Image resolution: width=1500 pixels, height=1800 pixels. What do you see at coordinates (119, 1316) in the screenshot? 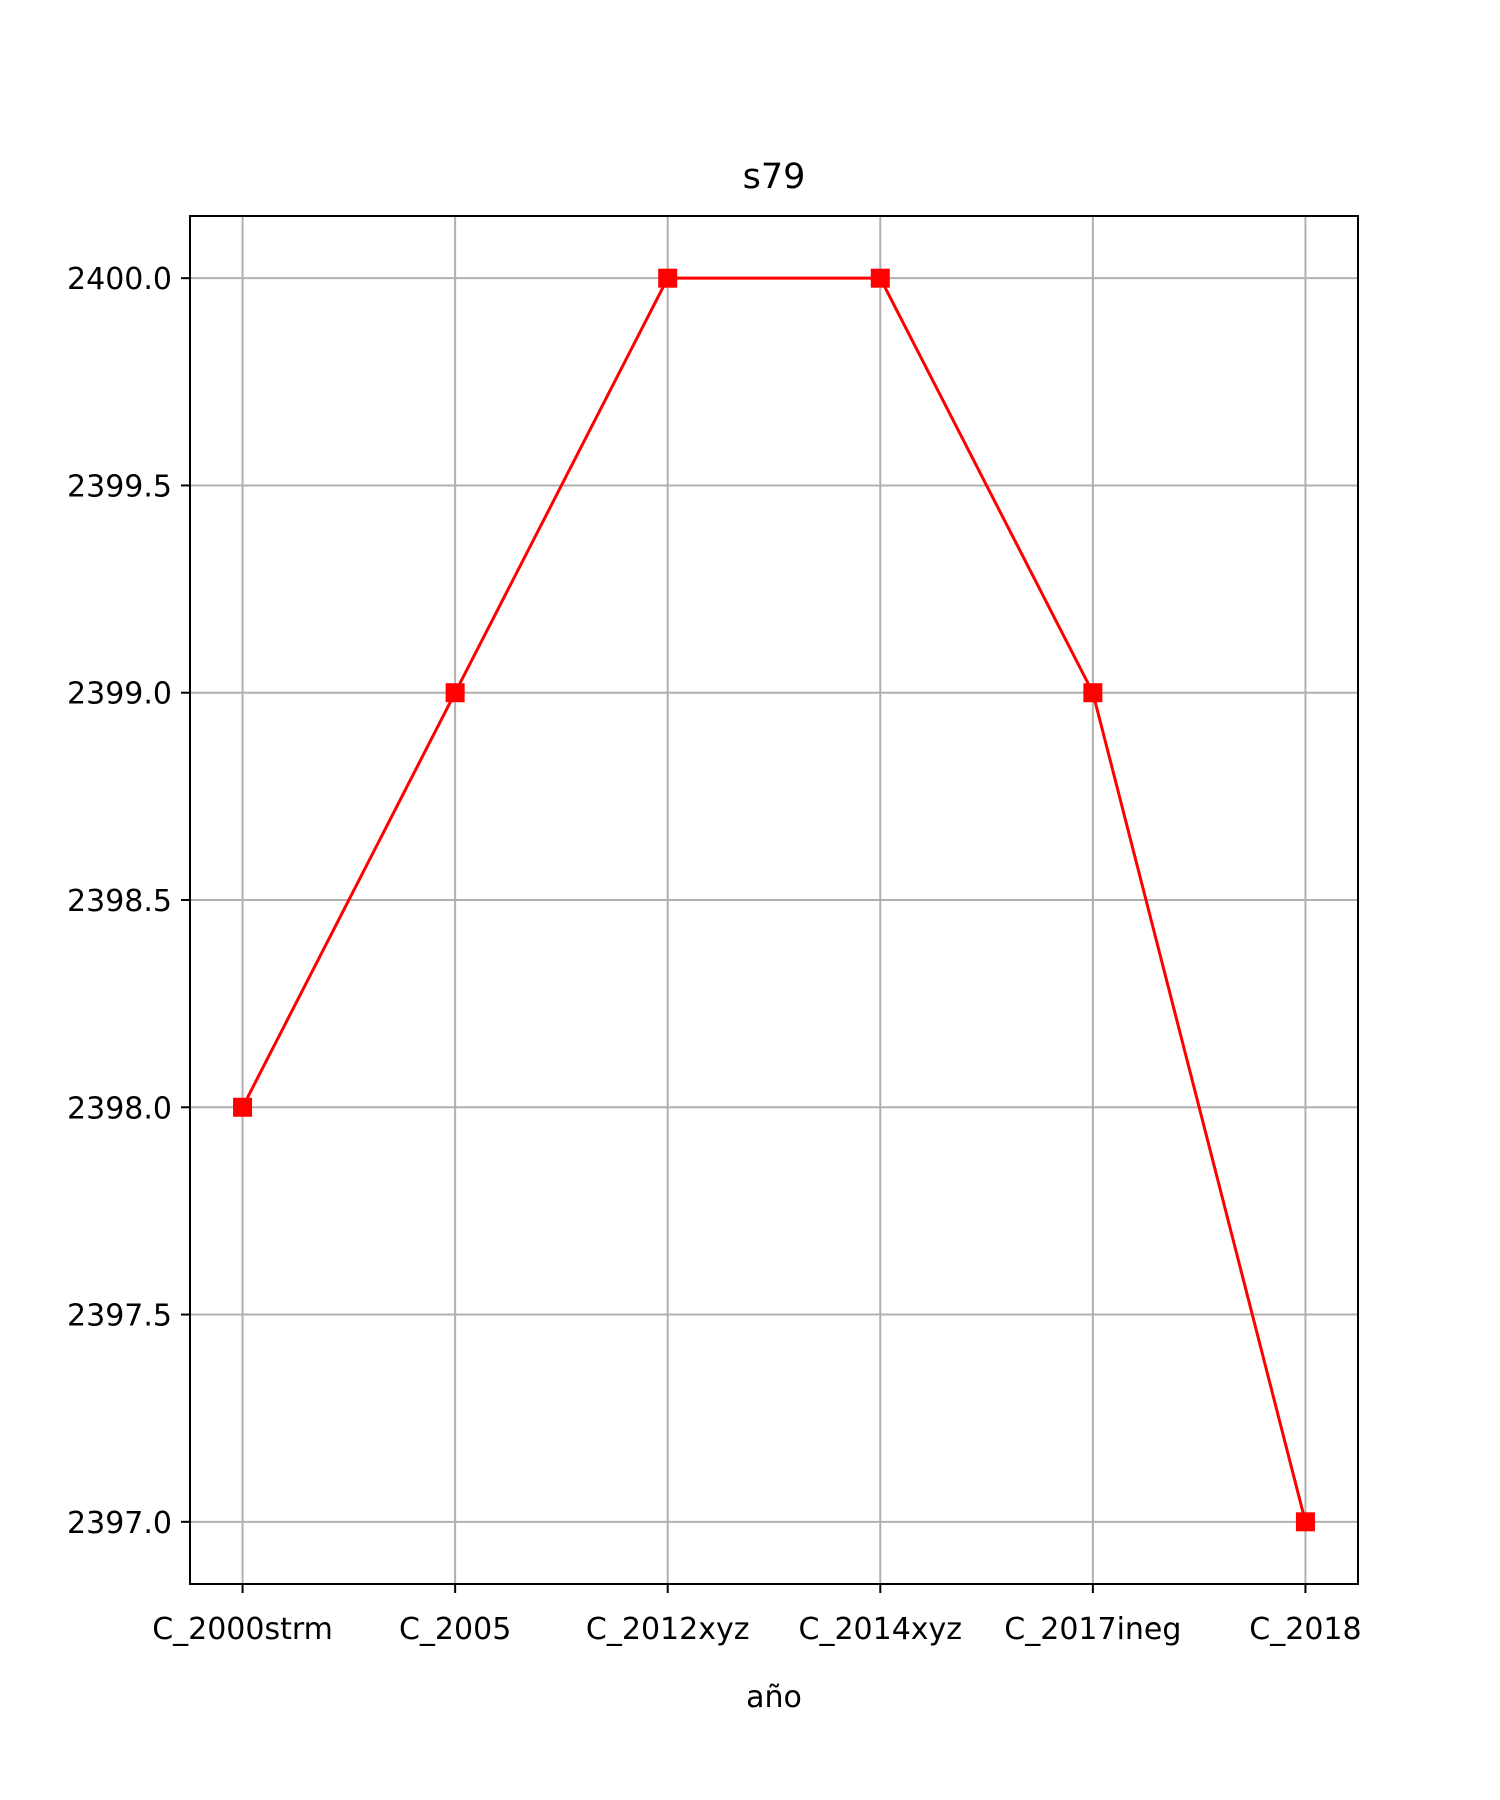
I see `y-tick-label: 2397.5` at bounding box center [119, 1316].